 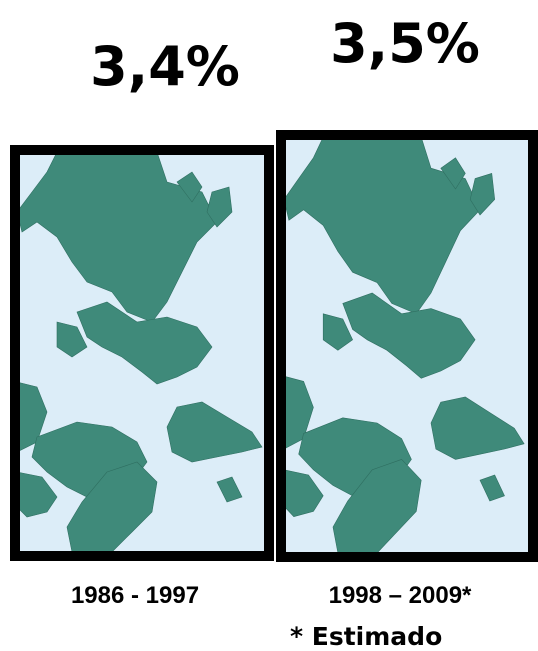 I want to click on panel-value: 3,4%, so click(x=165, y=66).